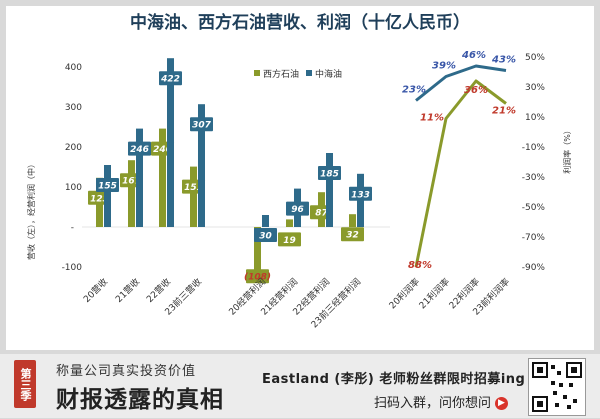 The height and width of the screenshot is (419, 600). What do you see at coordinates (404, 294) in the screenshot?
I see `margin-category-label: 20利润率` at bounding box center [404, 294].